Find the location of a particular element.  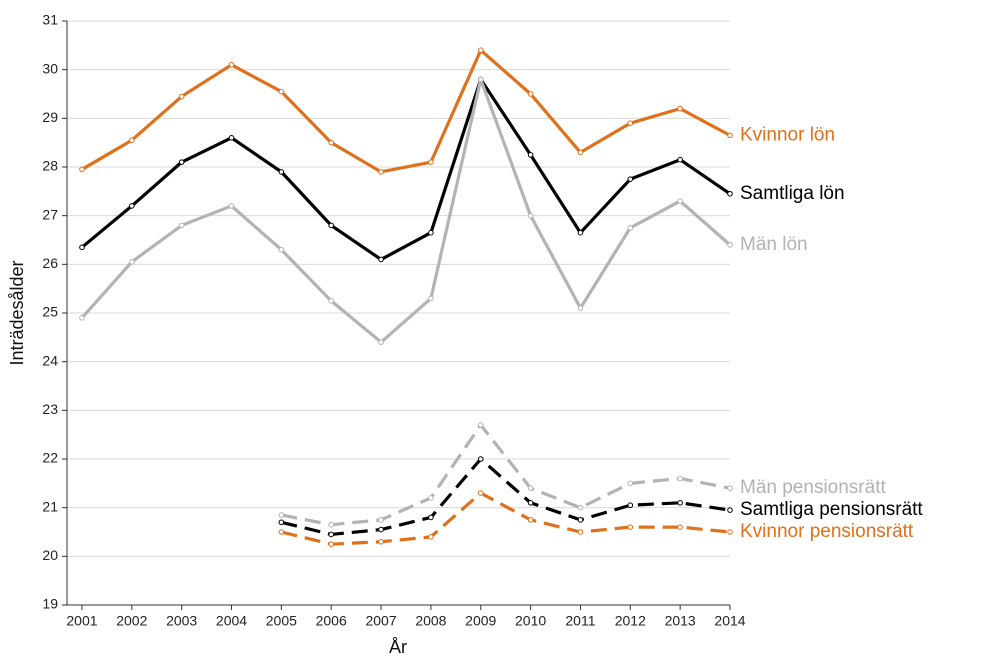

y-axis-title: Inträdesålder is located at coordinates (17, 312).